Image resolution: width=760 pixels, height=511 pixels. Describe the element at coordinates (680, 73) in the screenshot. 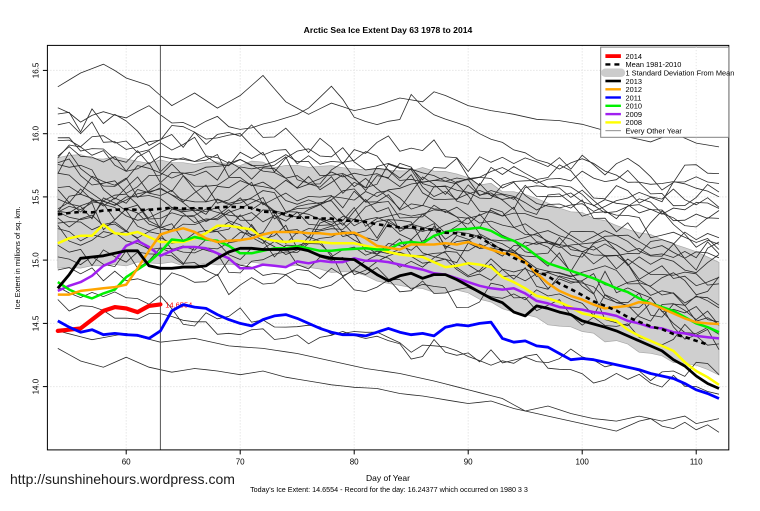

I see `svg-text: 1 Standard Deviation From Mean` at that location.